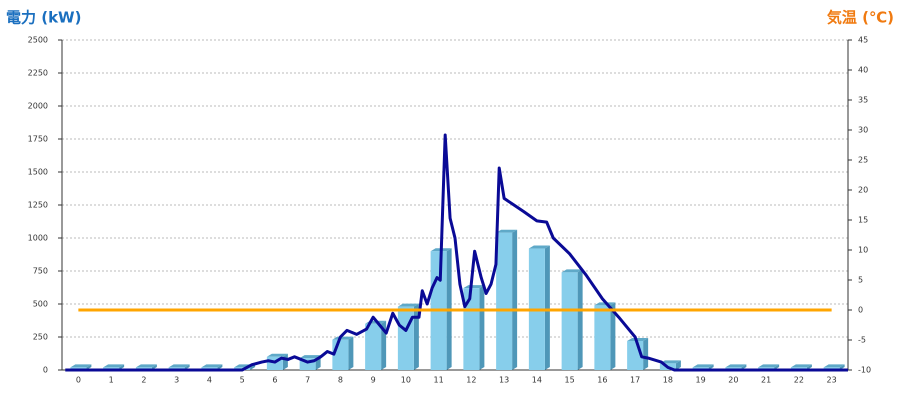  Describe the element at coordinates (143, 380) in the screenshot. I see `x-tick-label: 2` at that location.